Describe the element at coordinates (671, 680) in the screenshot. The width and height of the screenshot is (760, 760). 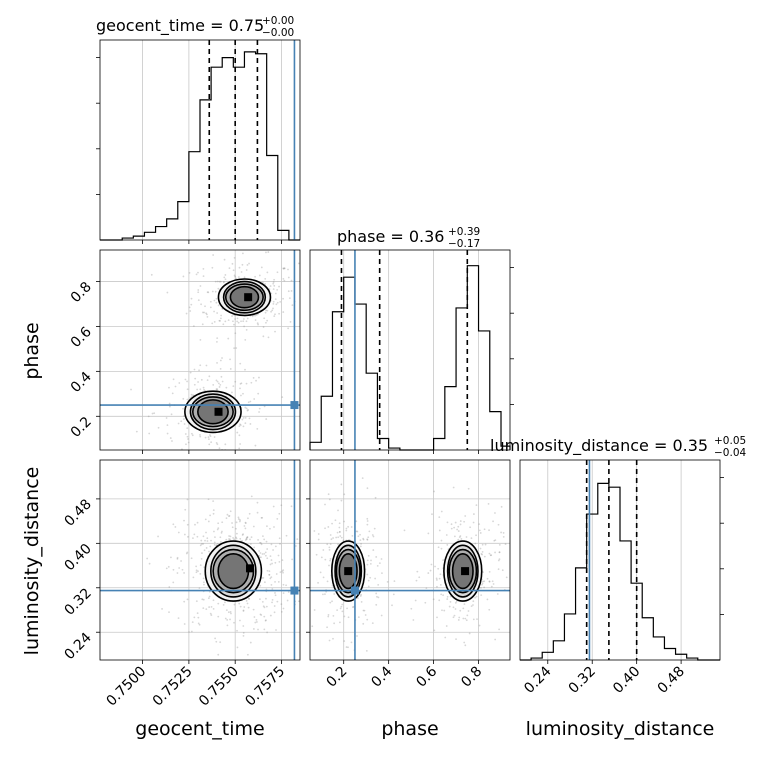
I see `hist-luminosity-distance-xtick-label-3: 0.48` at that location.